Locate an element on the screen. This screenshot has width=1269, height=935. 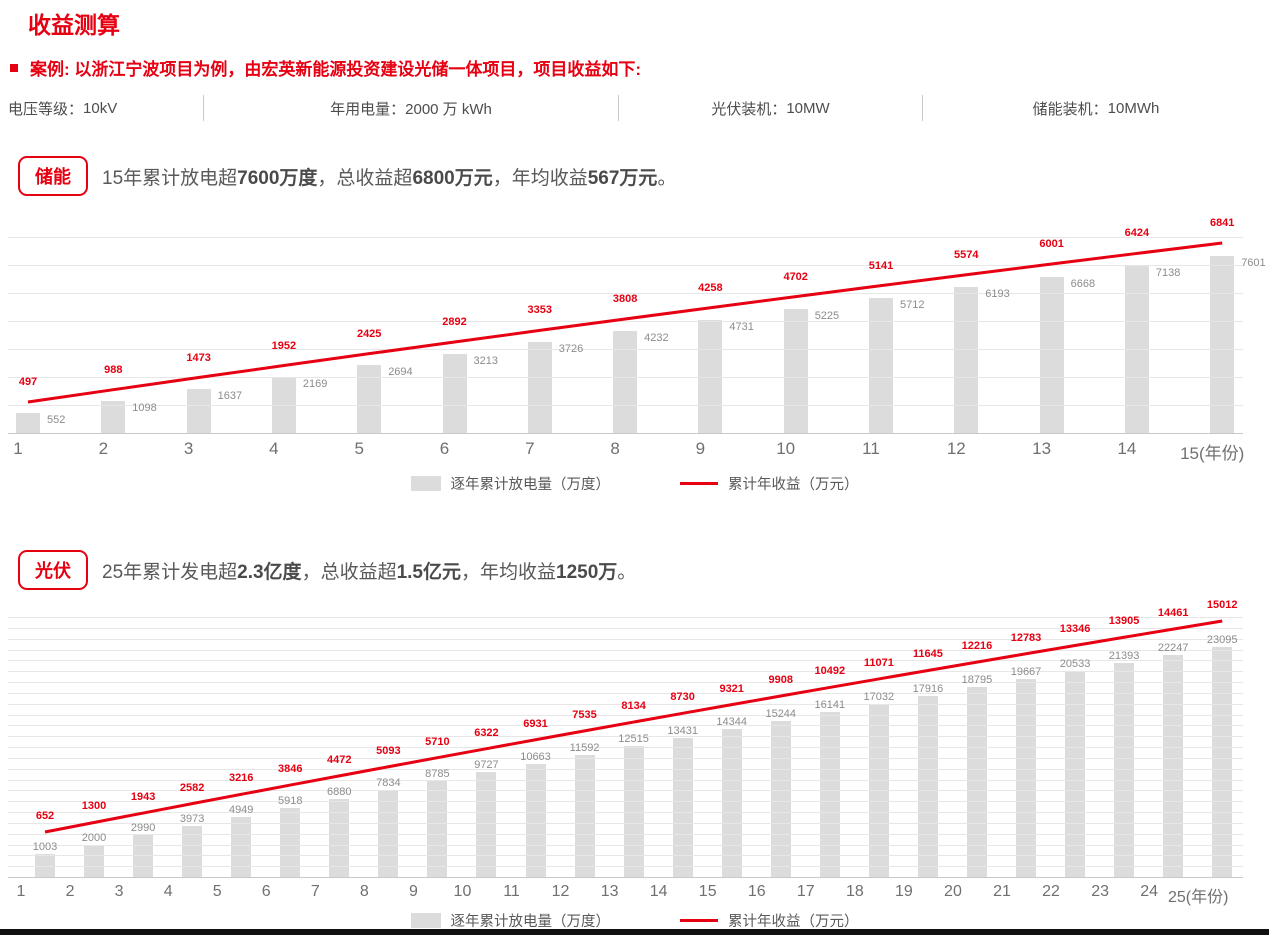
legend-item: 累计年收益（万元） is located at coordinates (769, 920).